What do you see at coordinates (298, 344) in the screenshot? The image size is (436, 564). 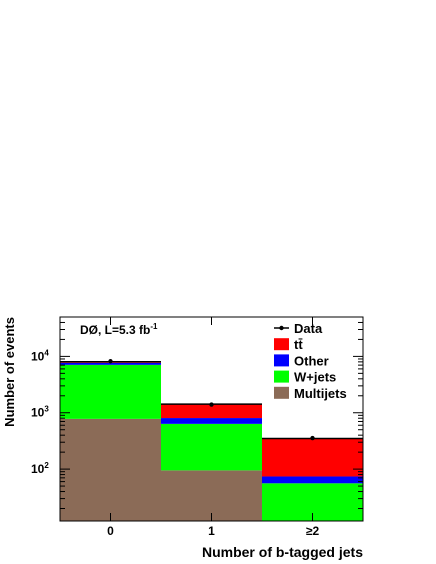 I see `legend-label-1: tt̄` at bounding box center [298, 344].